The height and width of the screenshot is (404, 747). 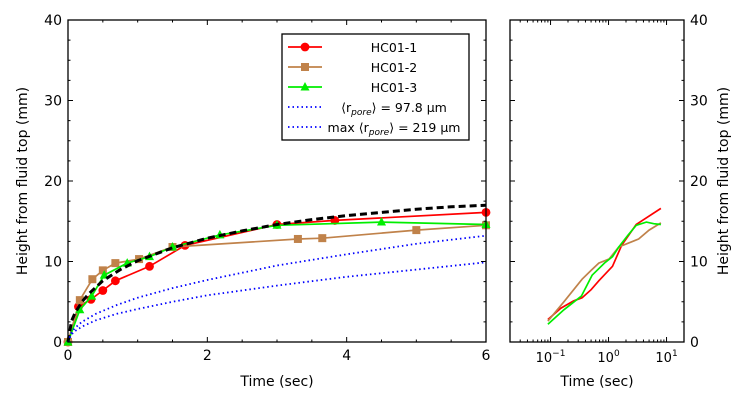 I want to click on x-tick-label: 0, so click(x=68, y=356).